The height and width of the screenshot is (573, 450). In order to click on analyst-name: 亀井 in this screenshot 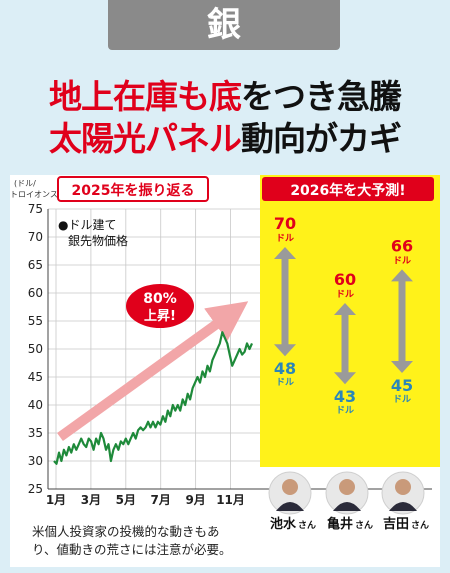, I will do `click(340, 524)`.